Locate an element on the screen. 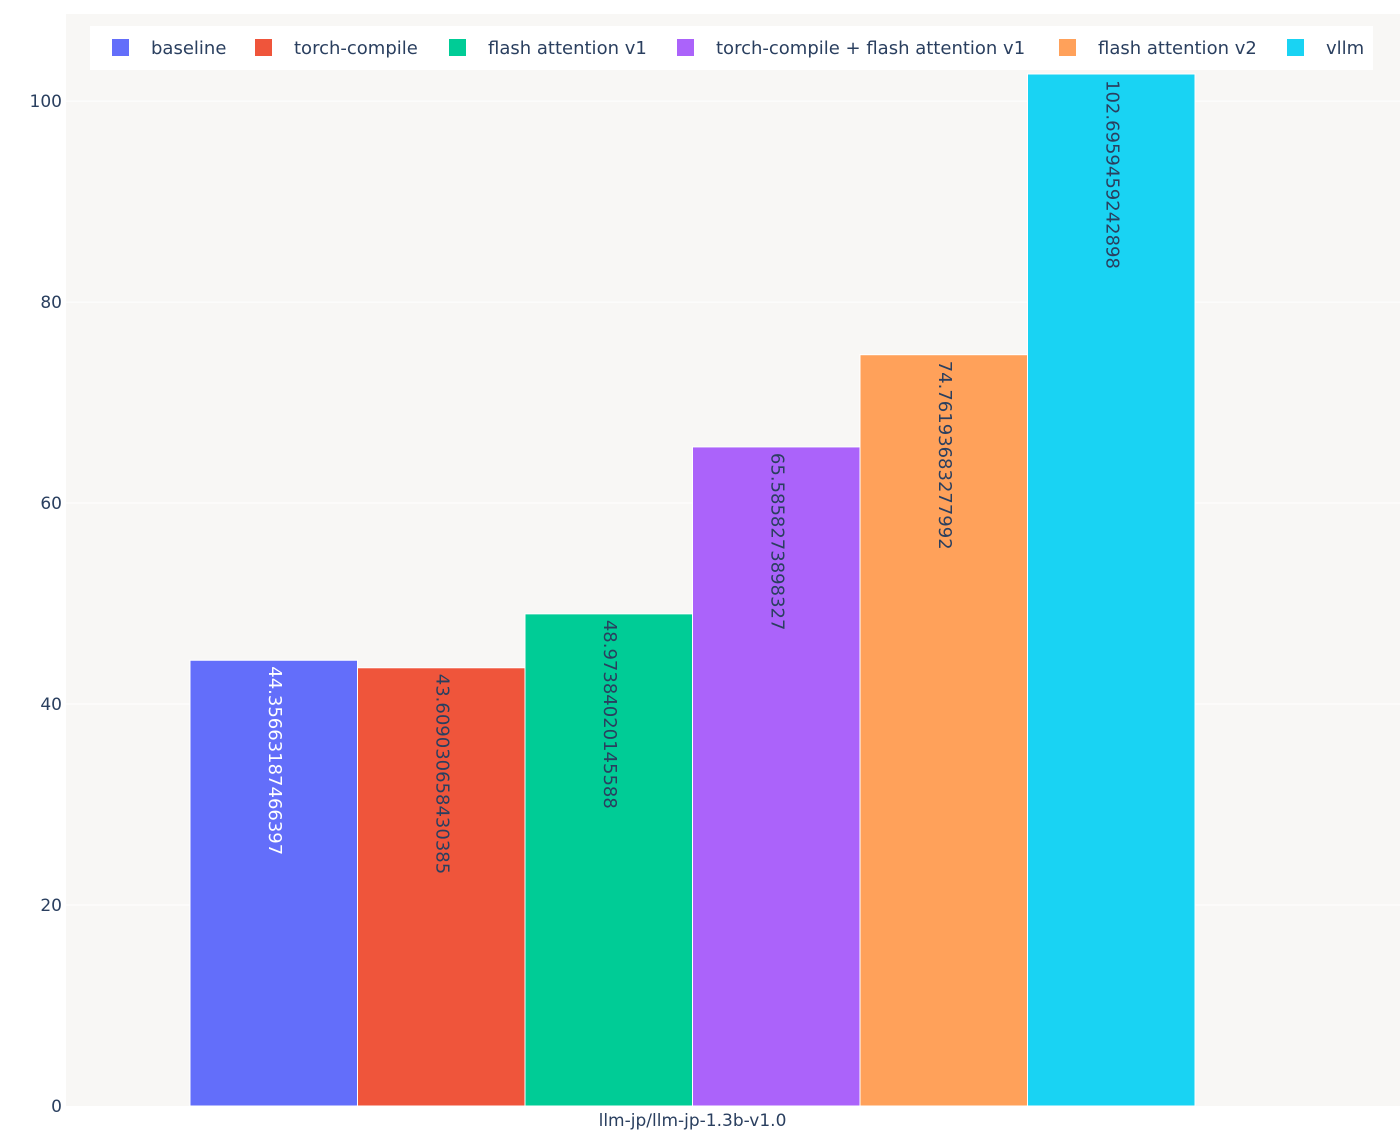 The height and width of the screenshot is (1145, 1400). y-axis-ticks: 0 20 40 60 80 100 is located at coordinates (46, 604).